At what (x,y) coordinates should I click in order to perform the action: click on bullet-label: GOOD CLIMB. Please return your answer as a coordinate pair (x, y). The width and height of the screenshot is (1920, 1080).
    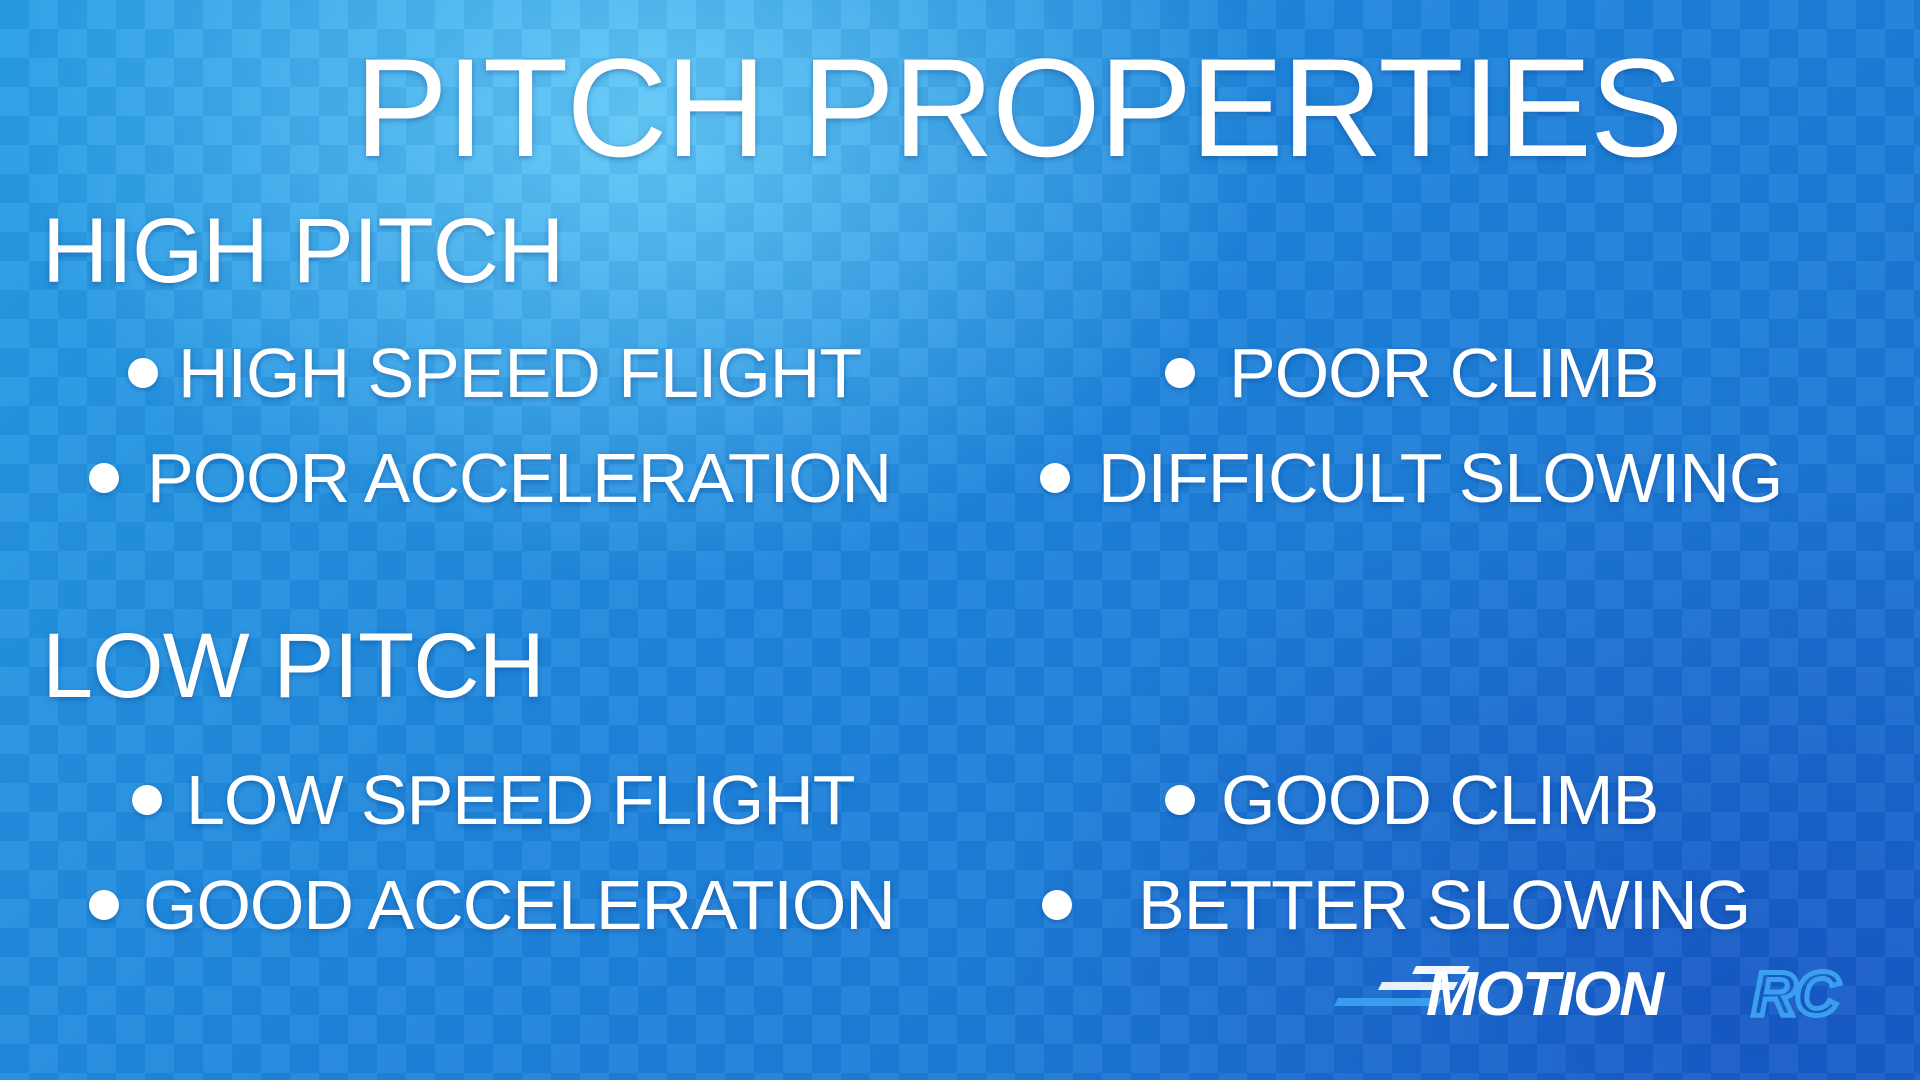
    Looking at the image, I should click on (1440, 800).